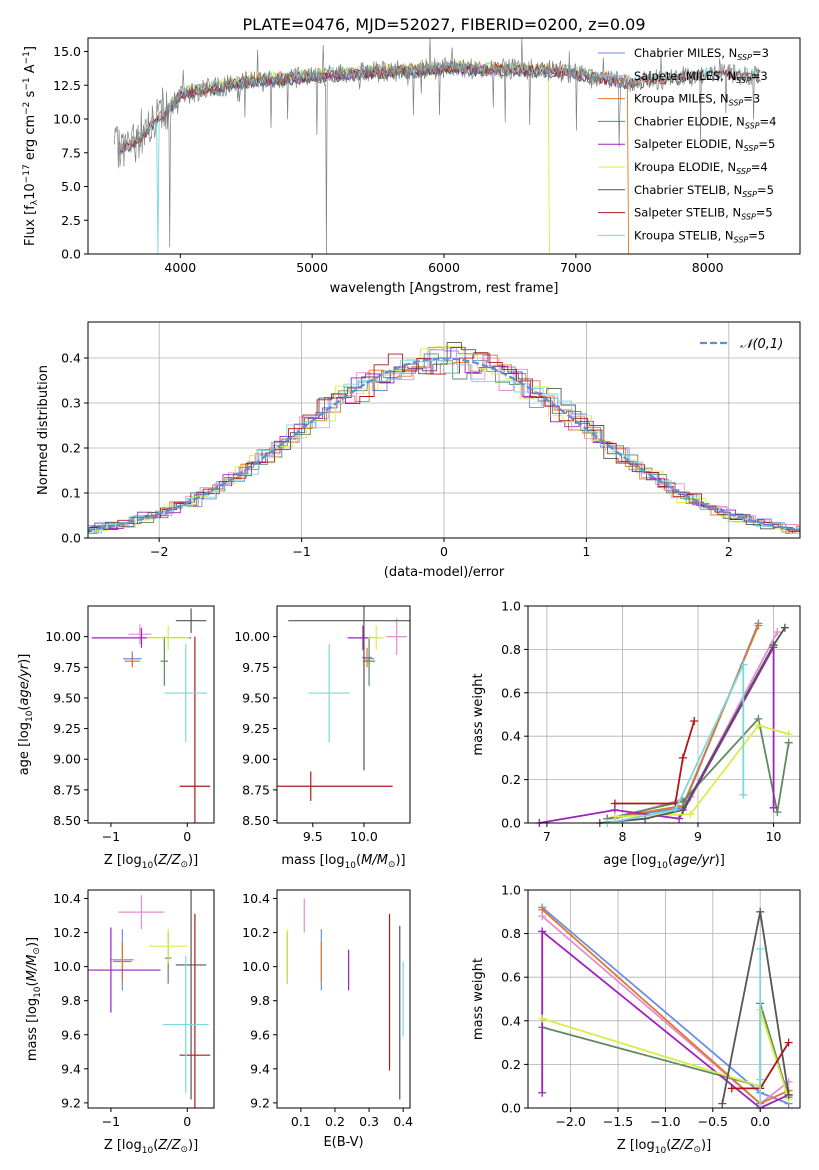 Image resolution: width=819 pixels, height=1170 pixels. I want to click on x-tick-label: −0.5, so click(713, 1121).